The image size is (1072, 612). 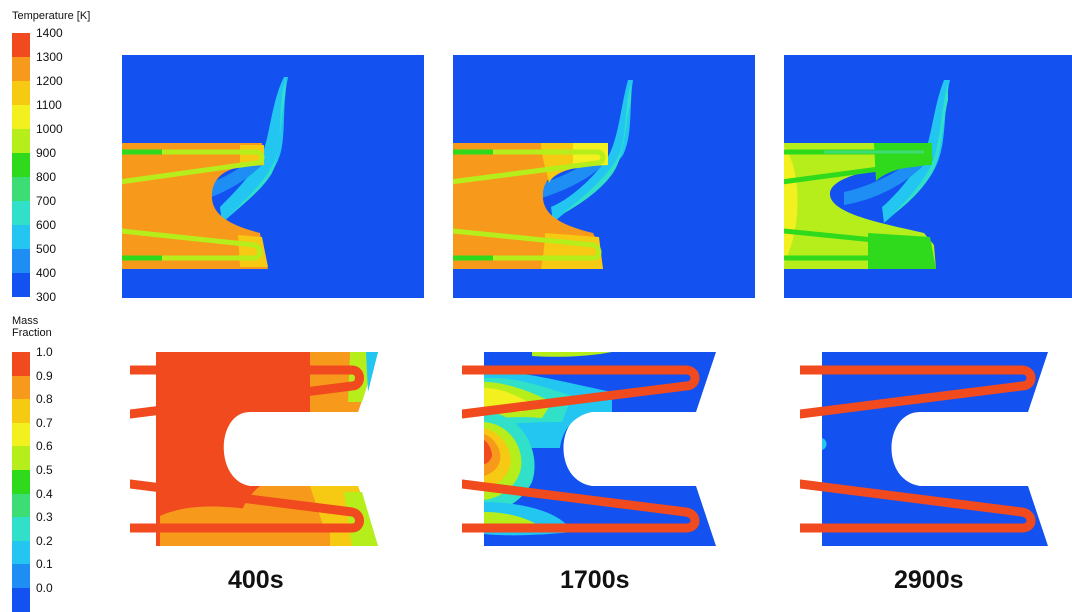 I want to click on mass-fraction-tick-label: 0.8, so click(x=44, y=399).